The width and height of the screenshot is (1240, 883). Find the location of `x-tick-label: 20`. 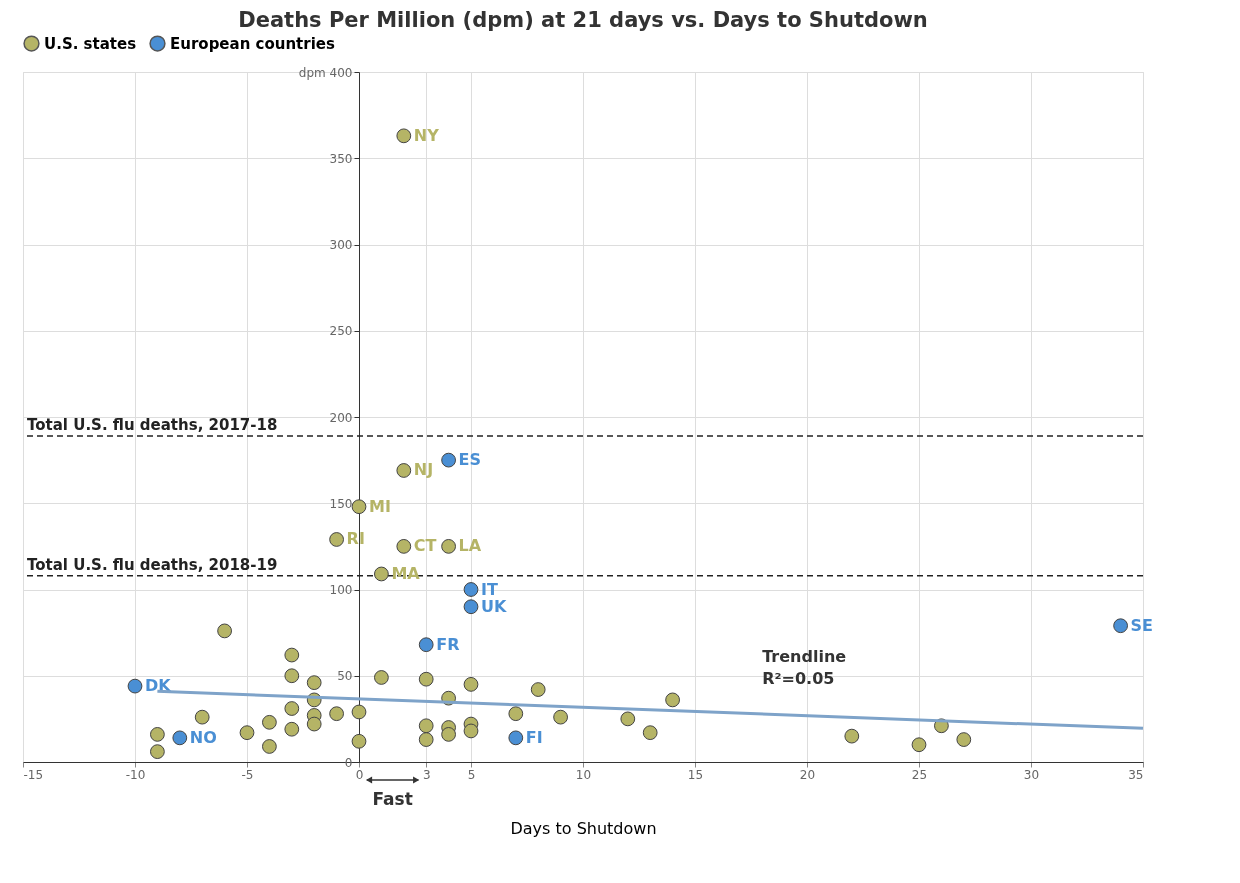

x-tick-label: 20 is located at coordinates (807, 774).